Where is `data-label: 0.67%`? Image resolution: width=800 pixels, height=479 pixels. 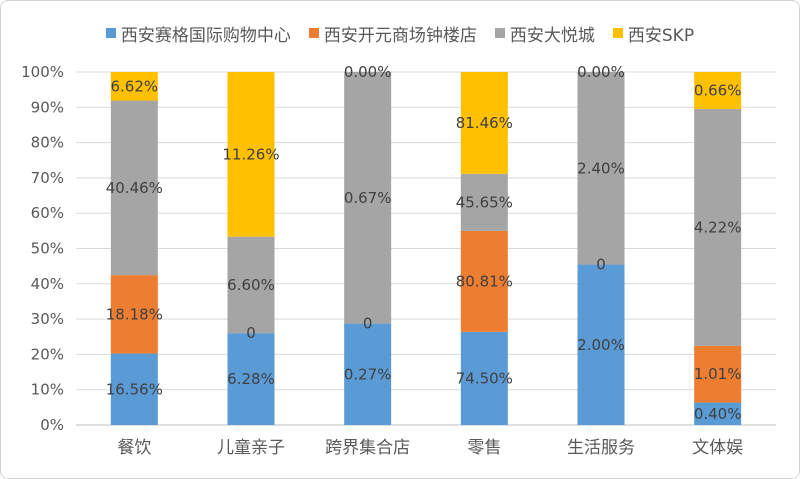
data-label: 0.67% is located at coordinates (368, 198).